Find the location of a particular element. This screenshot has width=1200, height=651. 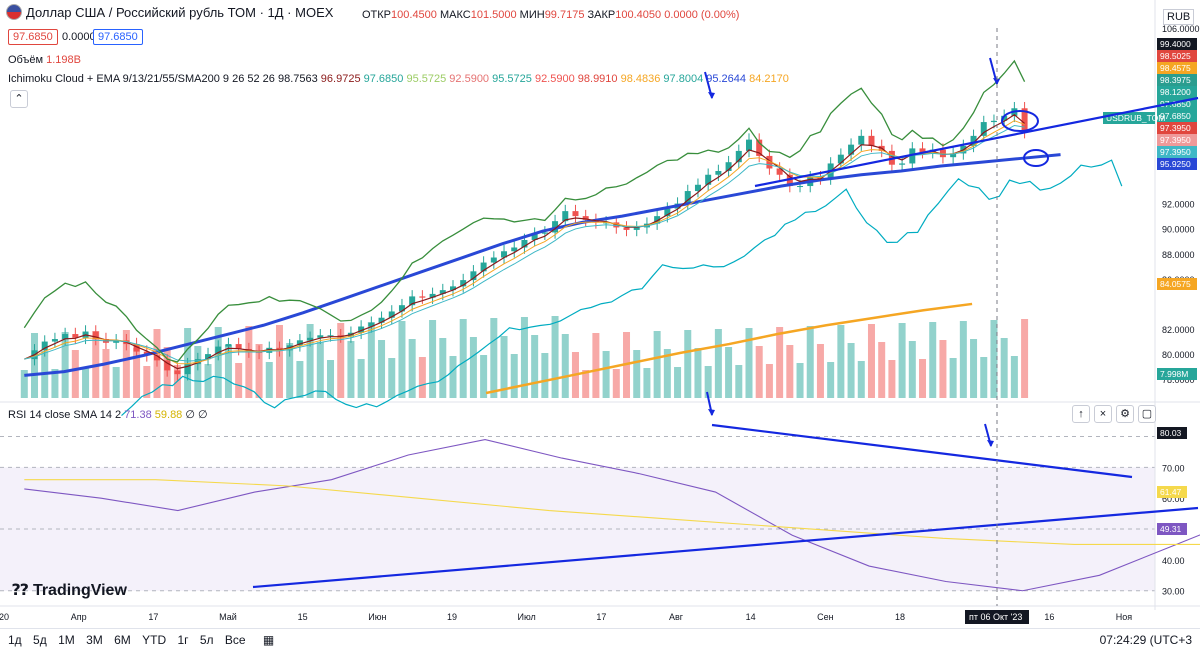

tf-ytd: YTD is located at coordinates (154, 640).